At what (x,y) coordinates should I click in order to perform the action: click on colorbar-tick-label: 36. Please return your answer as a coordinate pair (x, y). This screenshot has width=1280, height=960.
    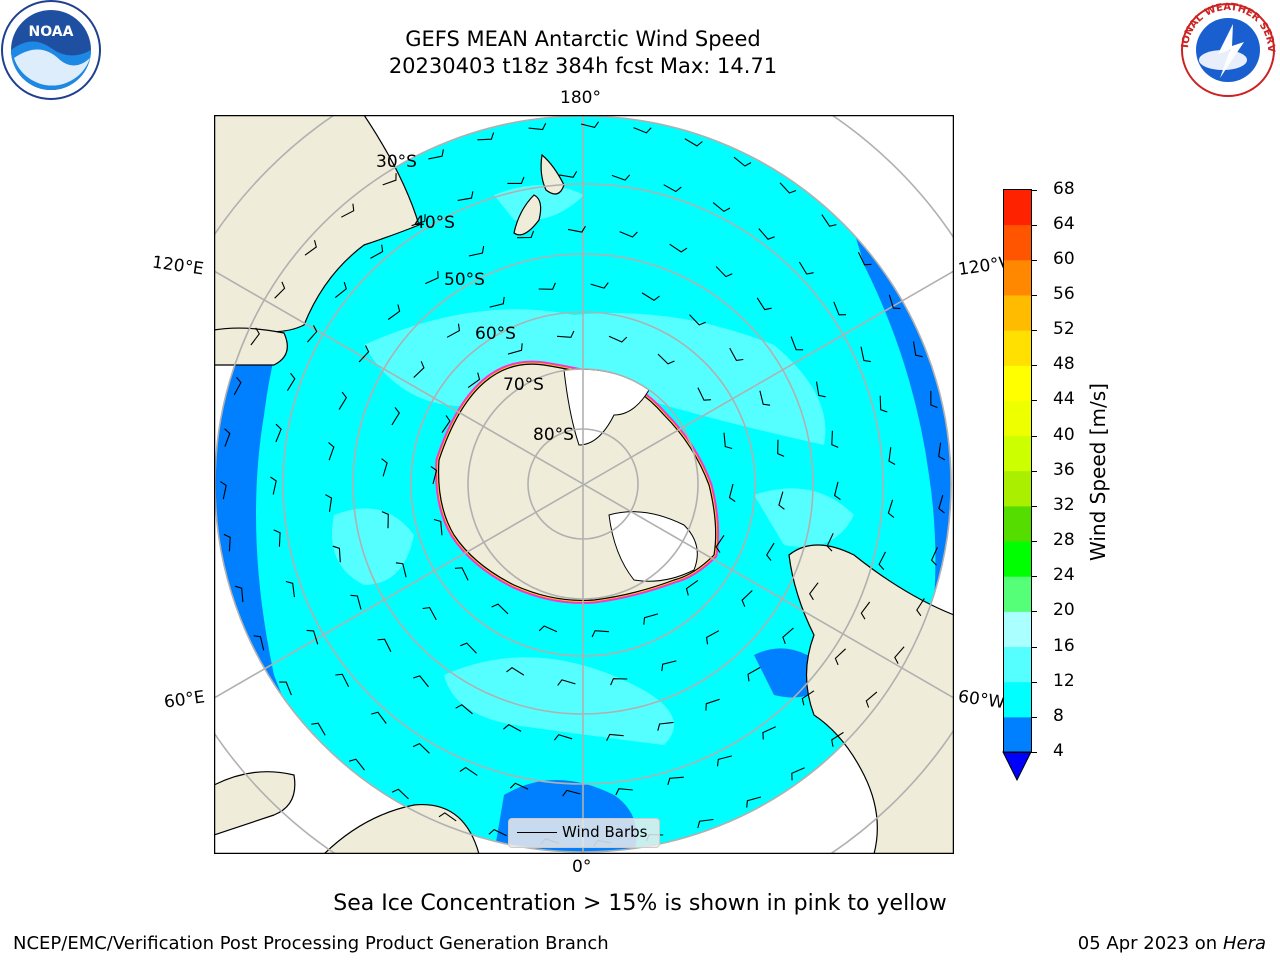
    Looking at the image, I should click on (1064, 469).